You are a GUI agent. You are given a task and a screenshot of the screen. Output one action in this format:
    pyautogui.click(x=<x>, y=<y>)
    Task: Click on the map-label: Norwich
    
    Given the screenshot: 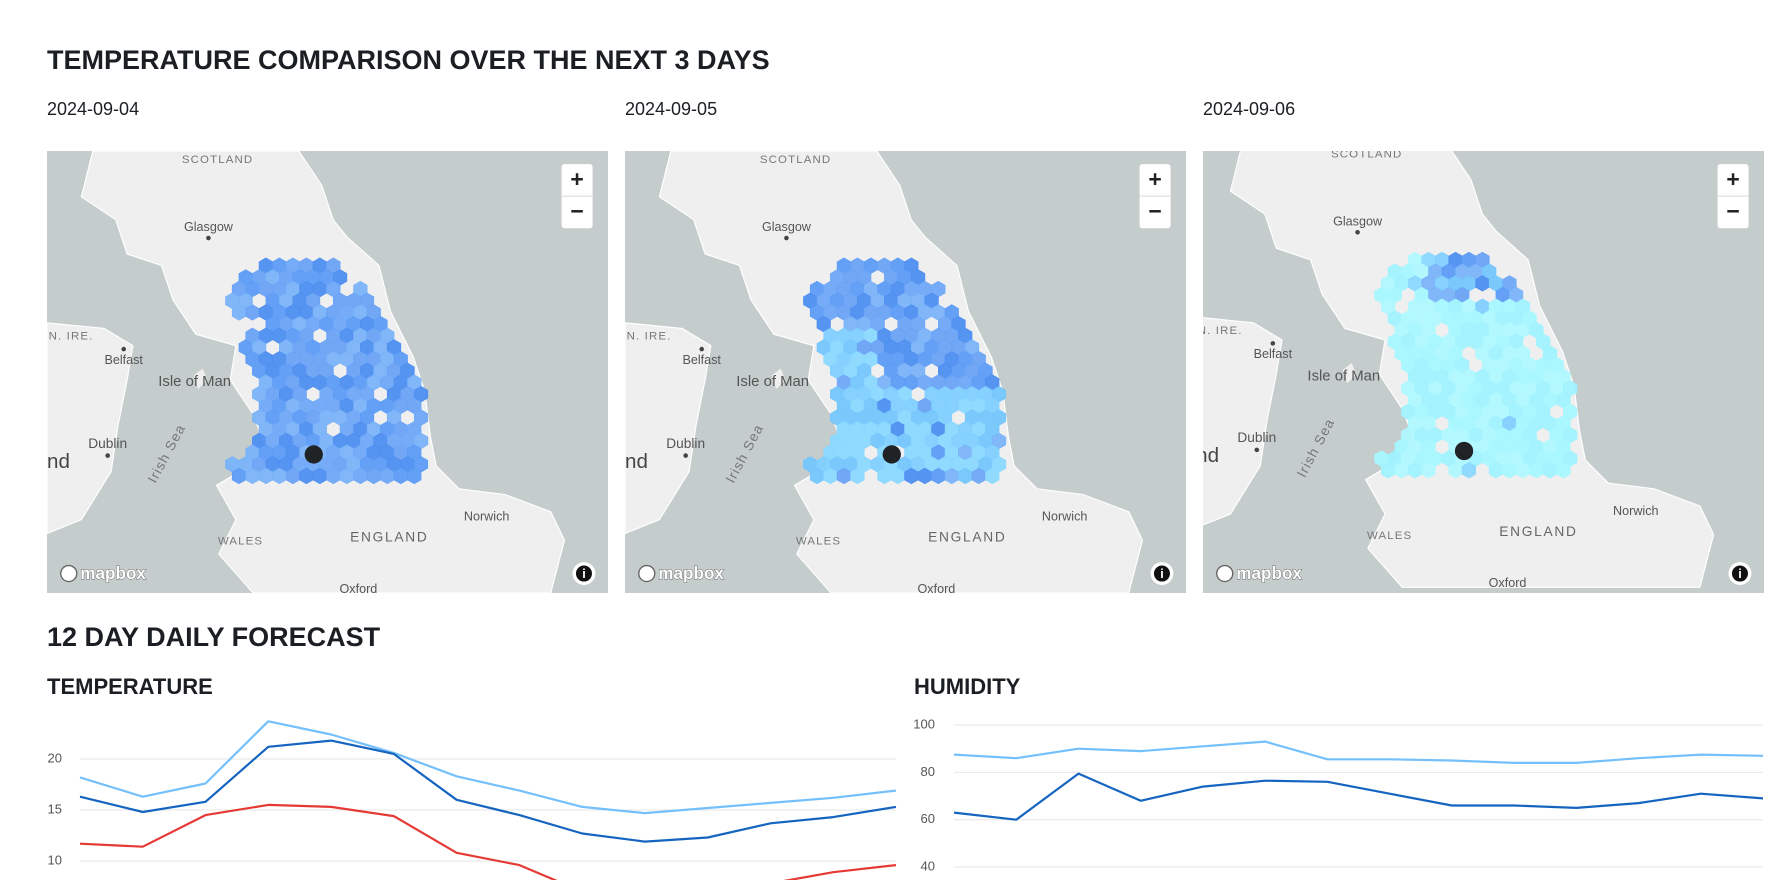 What is the action you would take?
    pyautogui.click(x=486, y=517)
    